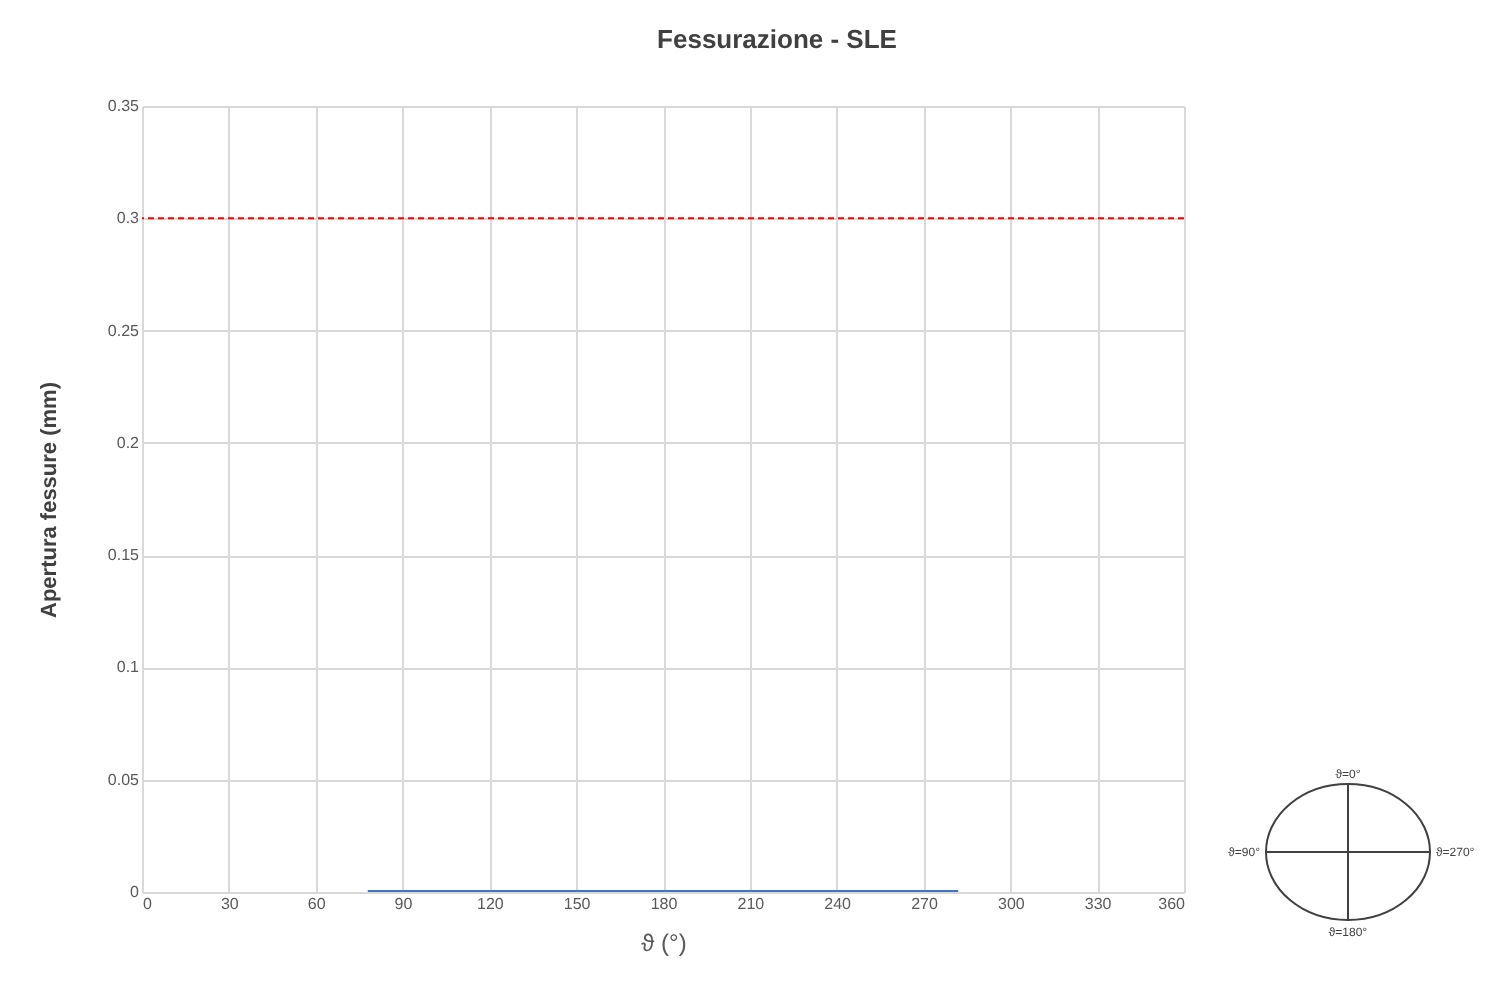 This screenshot has height=986, width=1496. What do you see at coordinates (230, 904) in the screenshot?
I see `x-tick-label: 30` at bounding box center [230, 904].